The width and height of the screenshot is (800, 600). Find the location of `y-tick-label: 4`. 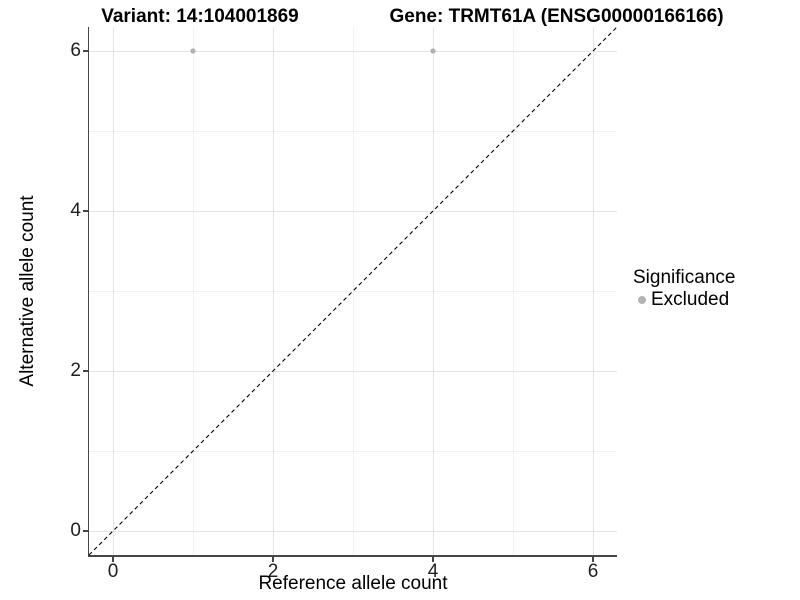

y-tick-label: 4 is located at coordinates (75, 210).